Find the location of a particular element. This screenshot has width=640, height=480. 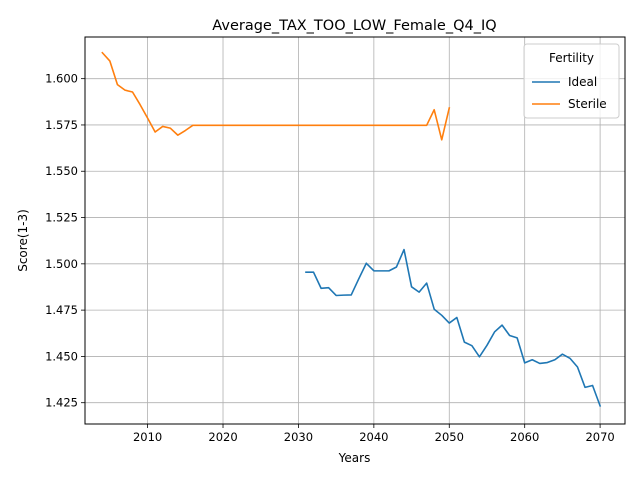

y-tick-label: 1.475 is located at coordinates (61, 310).